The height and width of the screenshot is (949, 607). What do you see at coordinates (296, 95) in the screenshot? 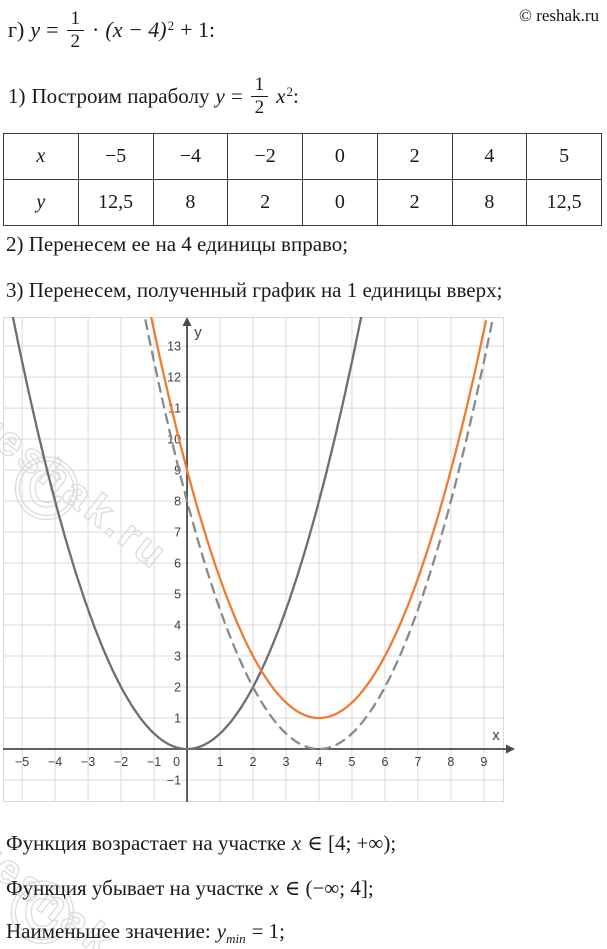
I see `formula-tail: :` at bounding box center [296, 95].